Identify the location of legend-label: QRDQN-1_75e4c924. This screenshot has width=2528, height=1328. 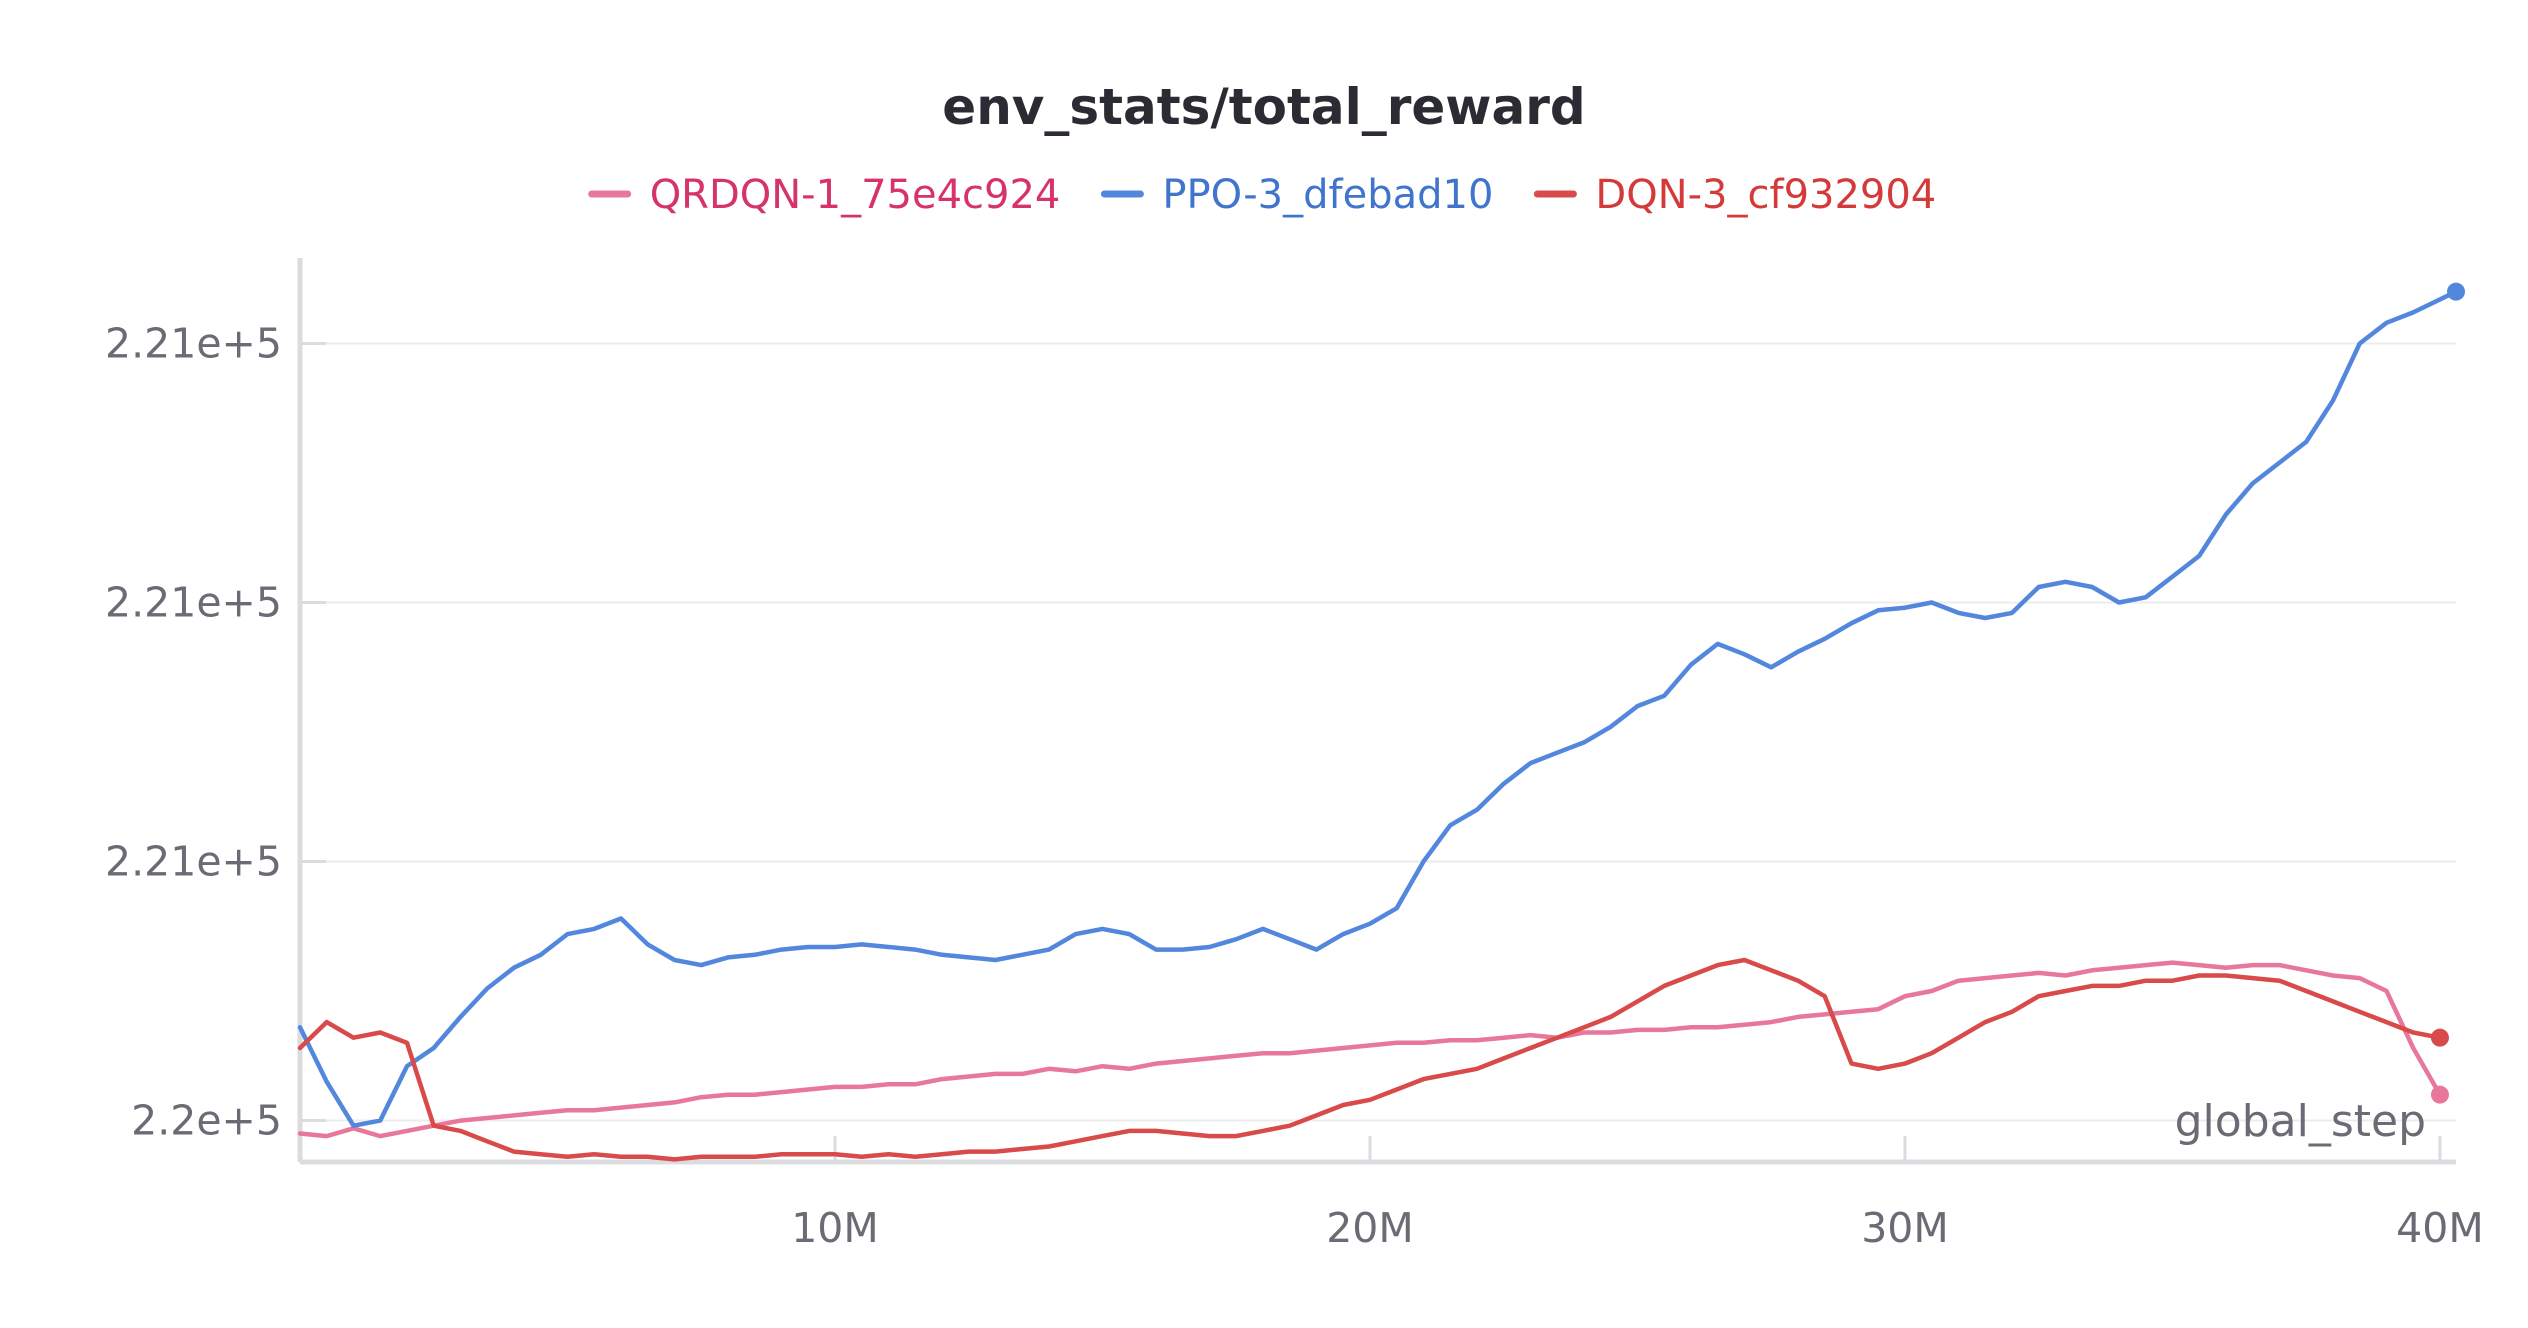
(855, 195).